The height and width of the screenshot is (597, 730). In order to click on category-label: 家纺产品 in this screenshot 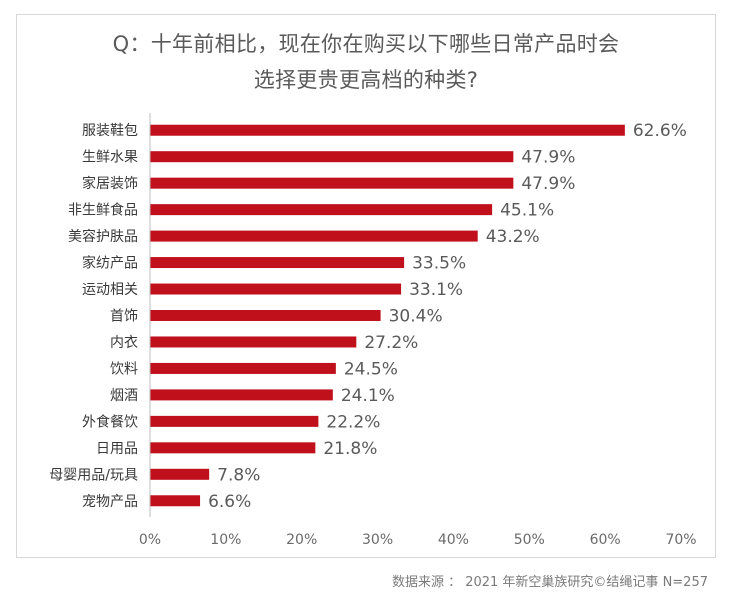, I will do `click(110, 263)`.